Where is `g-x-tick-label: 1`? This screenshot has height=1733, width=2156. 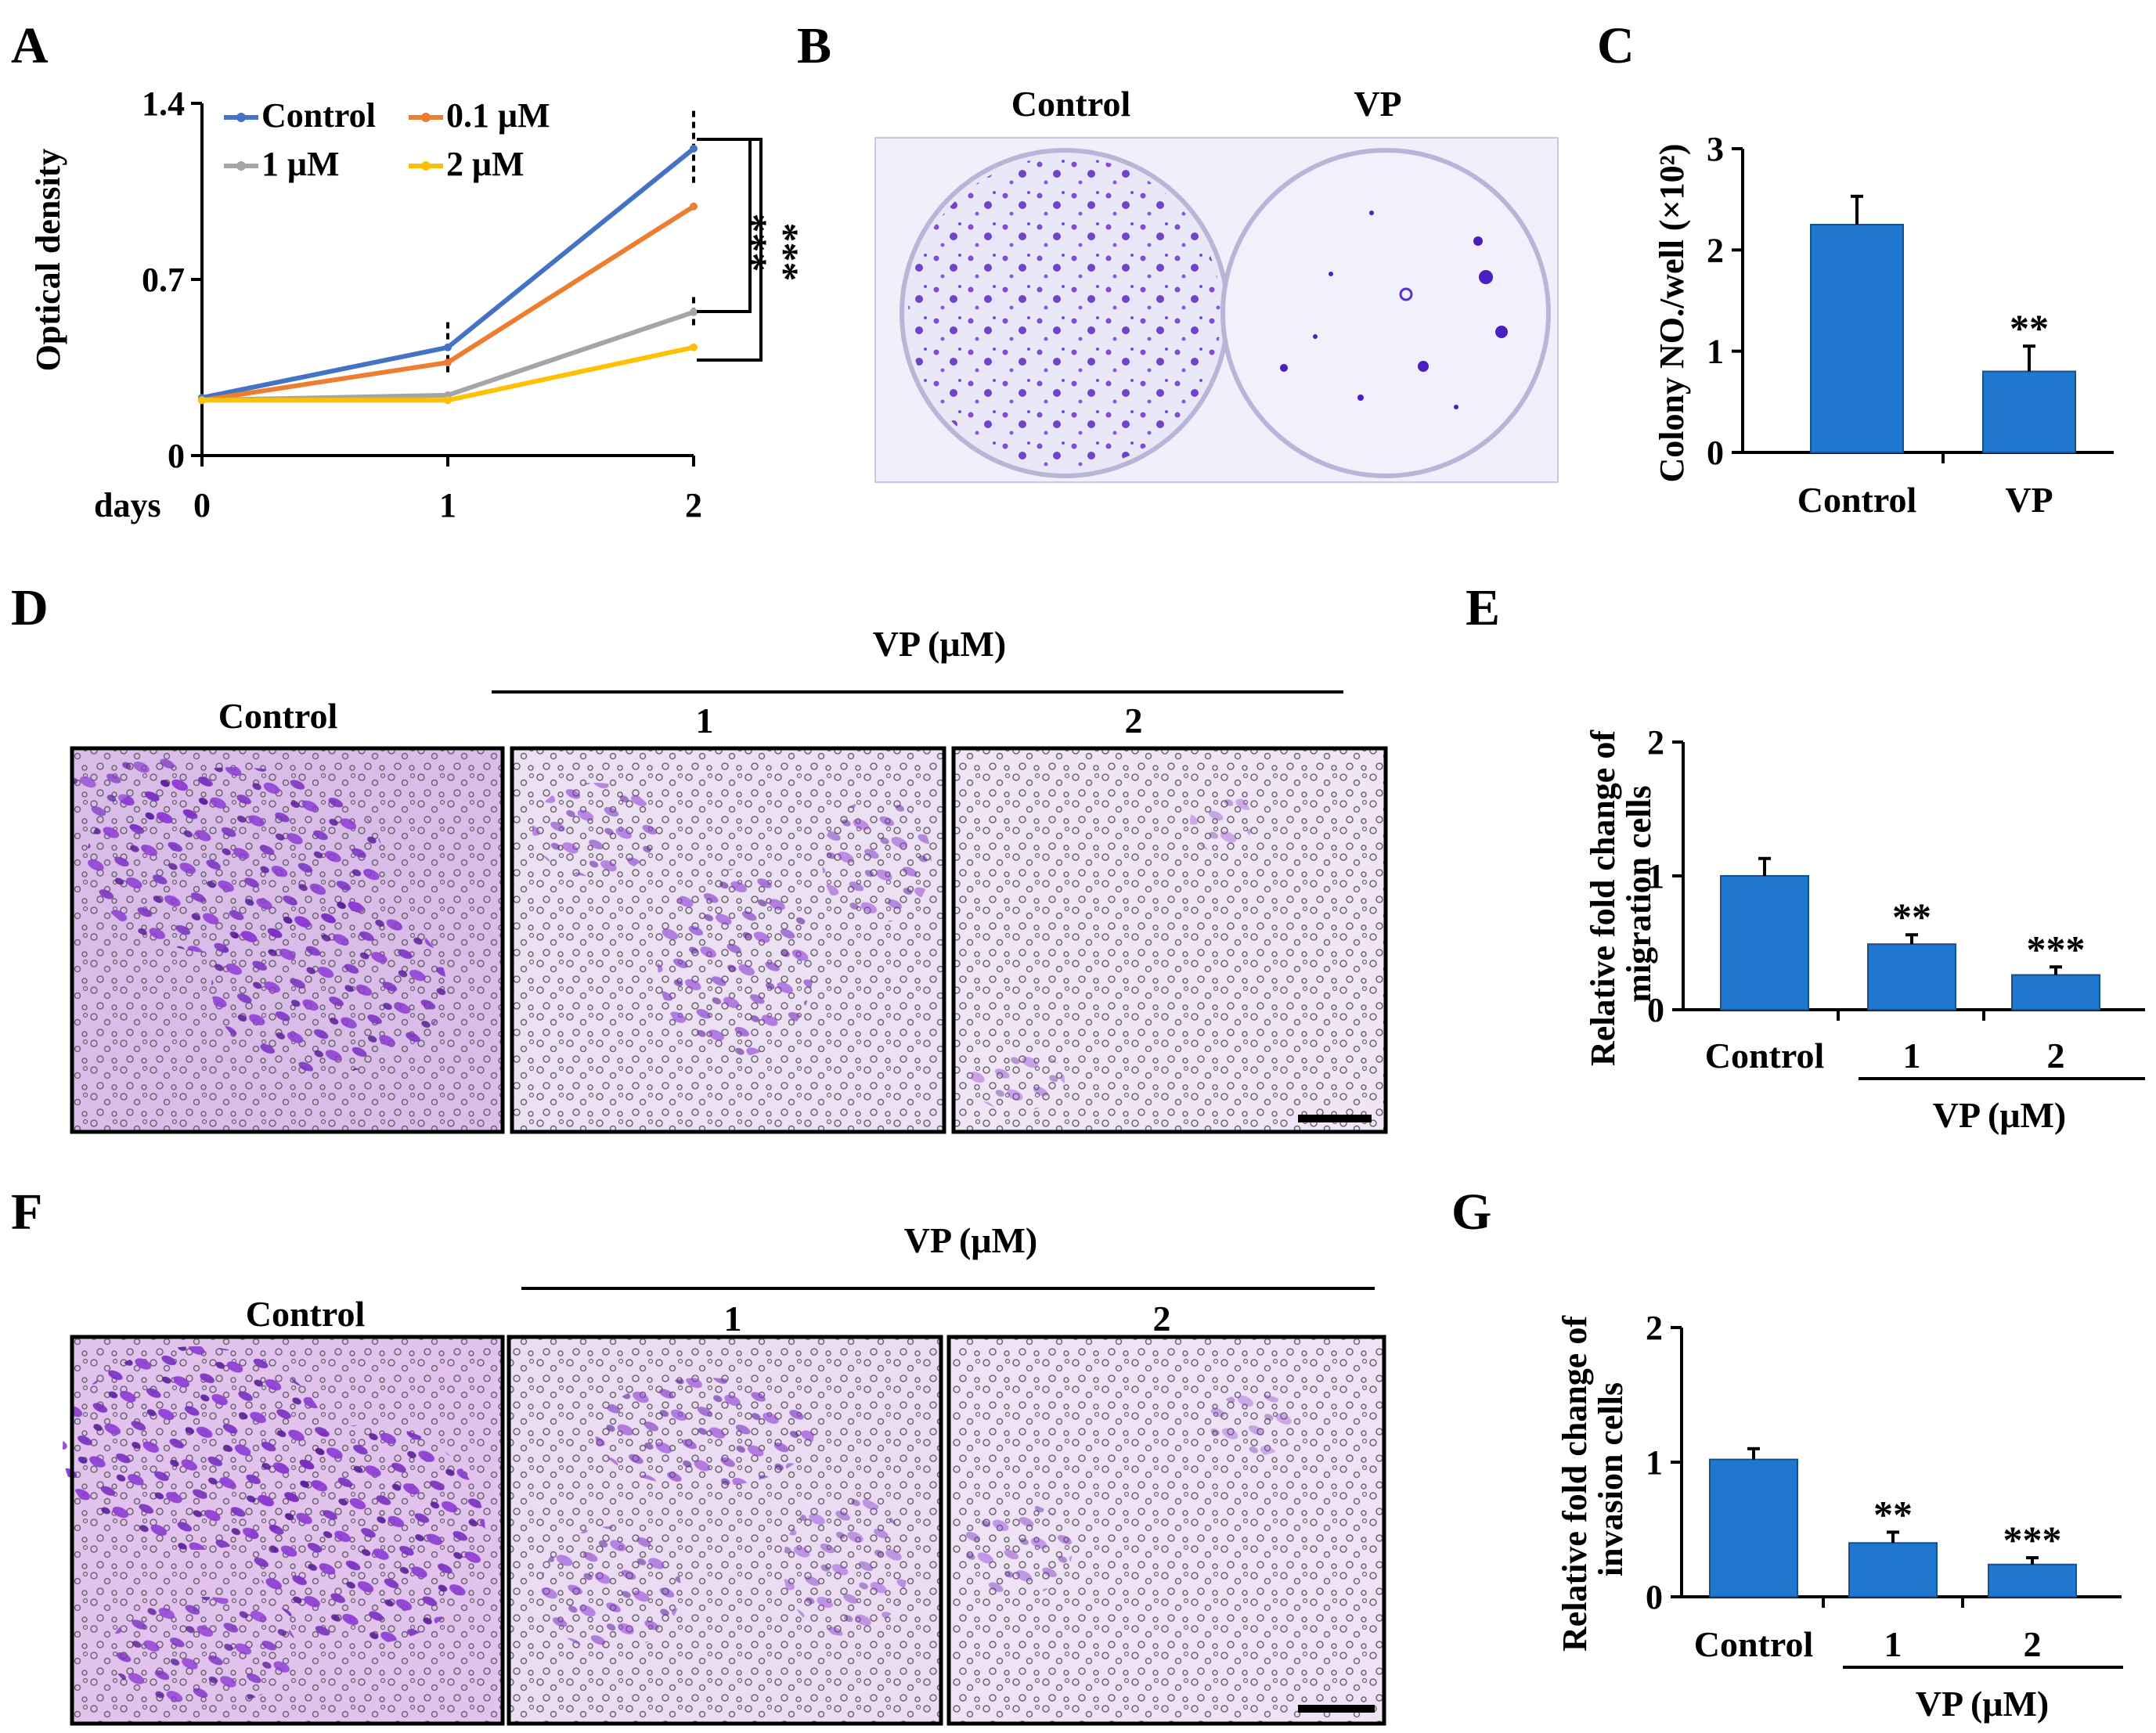 g-x-tick-label: 1 is located at coordinates (1893, 1644).